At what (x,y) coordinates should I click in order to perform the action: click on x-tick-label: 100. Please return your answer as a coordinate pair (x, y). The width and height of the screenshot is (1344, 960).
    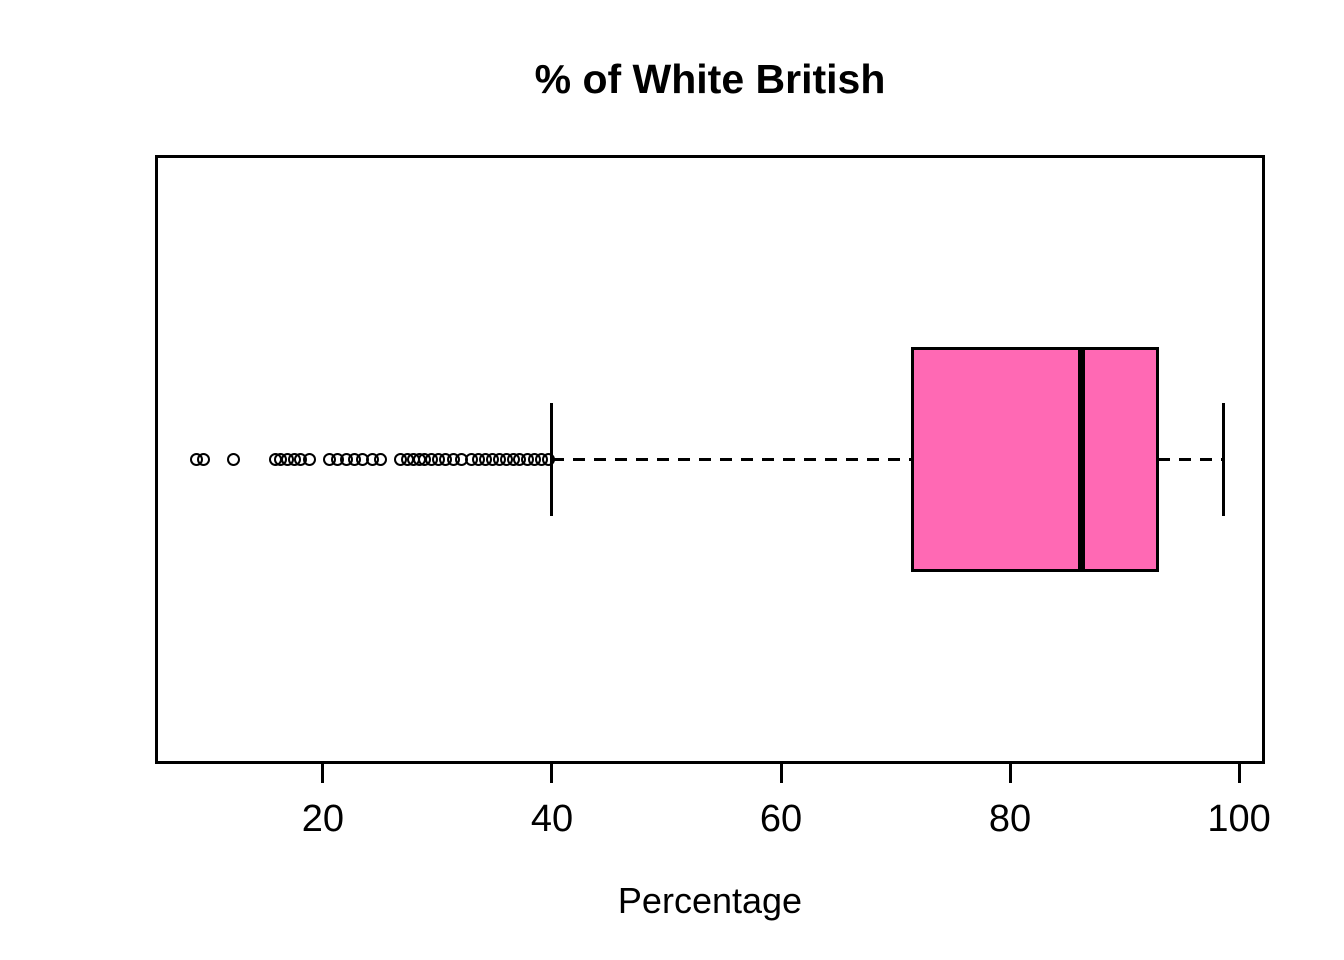
    Looking at the image, I should click on (1239, 819).